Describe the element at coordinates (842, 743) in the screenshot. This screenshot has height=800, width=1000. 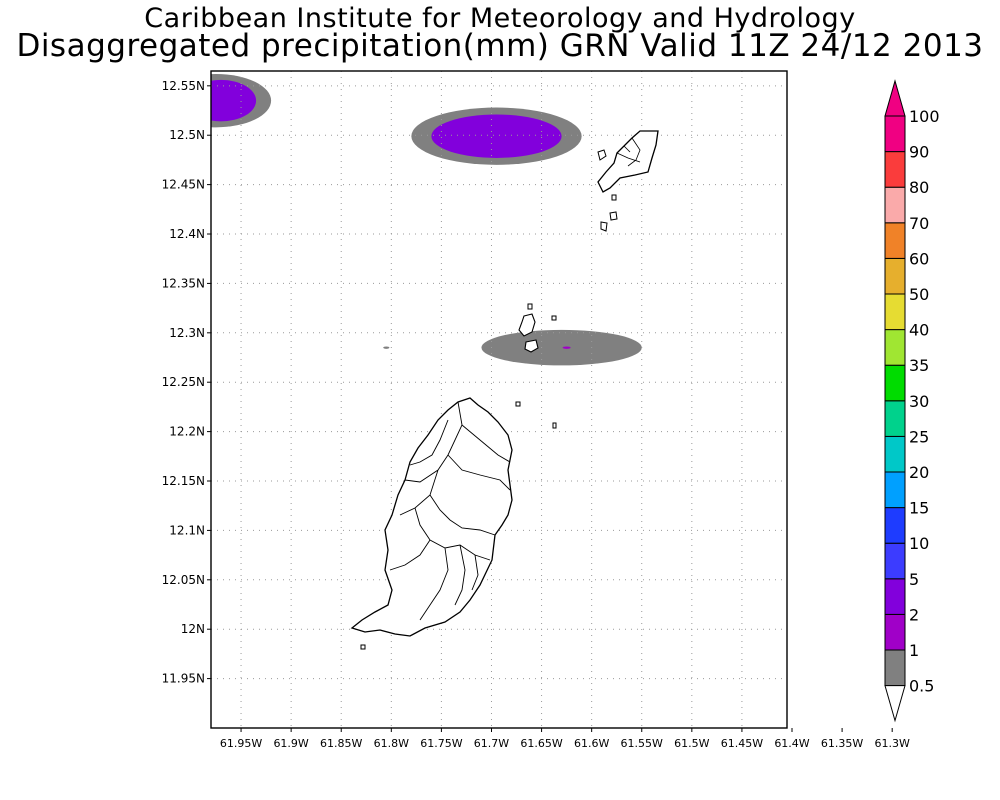
I see `lon-tick-label: 61.35W` at that location.